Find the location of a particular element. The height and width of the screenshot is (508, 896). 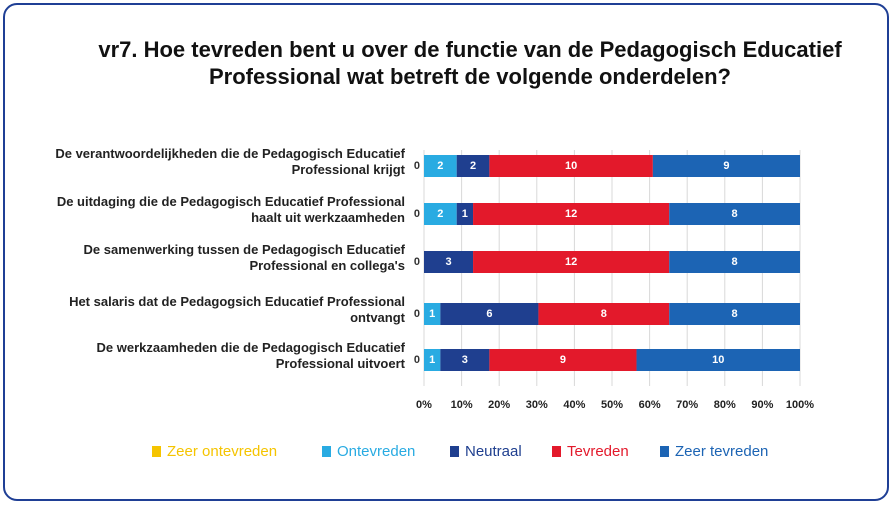

x-tick-label: 90% is located at coordinates (762, 405).